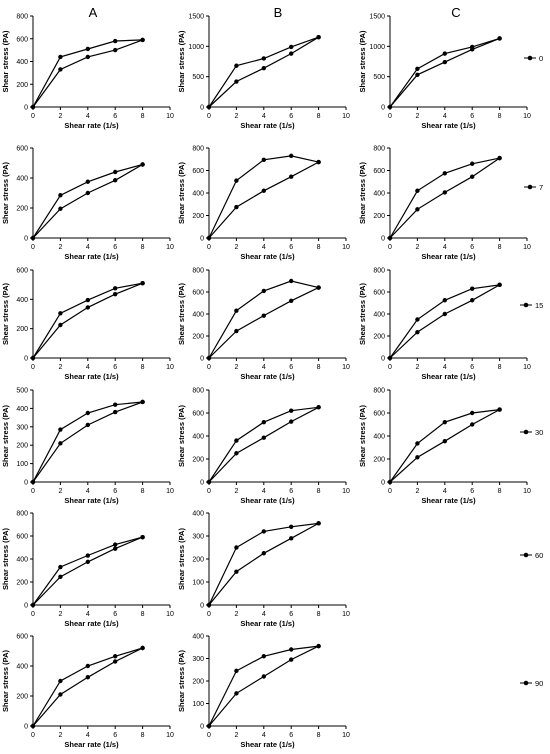  I want to click on row-legend-0: 0, so click(533, 58).